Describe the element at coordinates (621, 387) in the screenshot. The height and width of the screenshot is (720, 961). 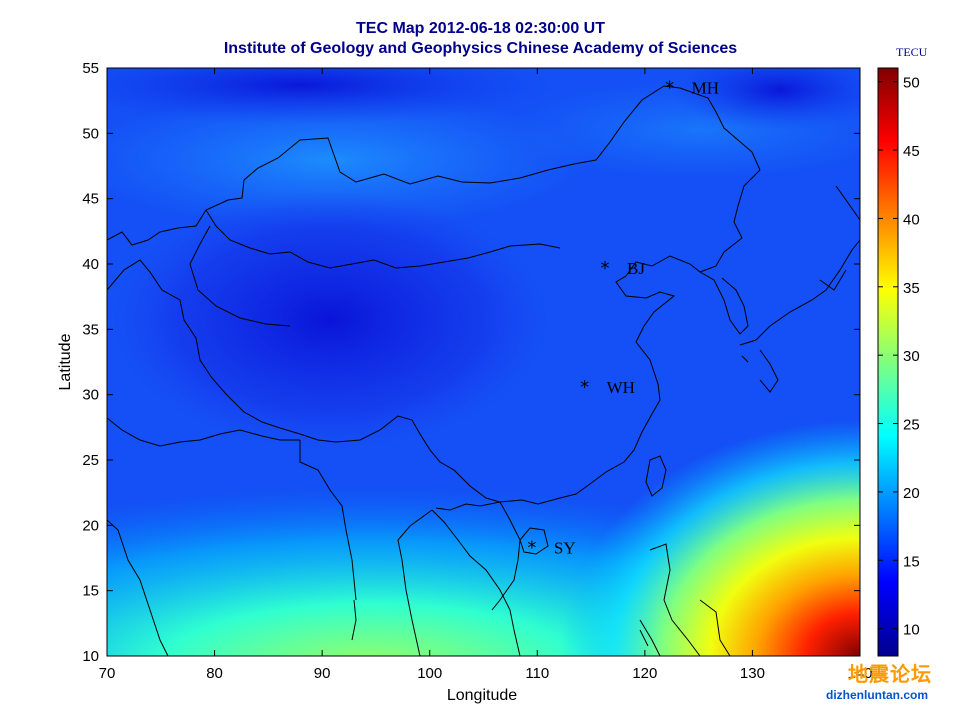
I see `station-label: WH` at that location.